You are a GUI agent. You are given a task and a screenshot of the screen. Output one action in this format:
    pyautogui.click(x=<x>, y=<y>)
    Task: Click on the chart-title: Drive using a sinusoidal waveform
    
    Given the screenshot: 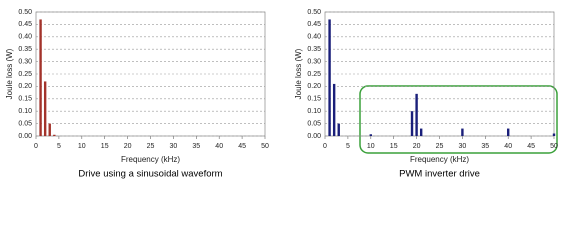 What is the action you would take?
    pyautogui.click(x=150, y=174)
    